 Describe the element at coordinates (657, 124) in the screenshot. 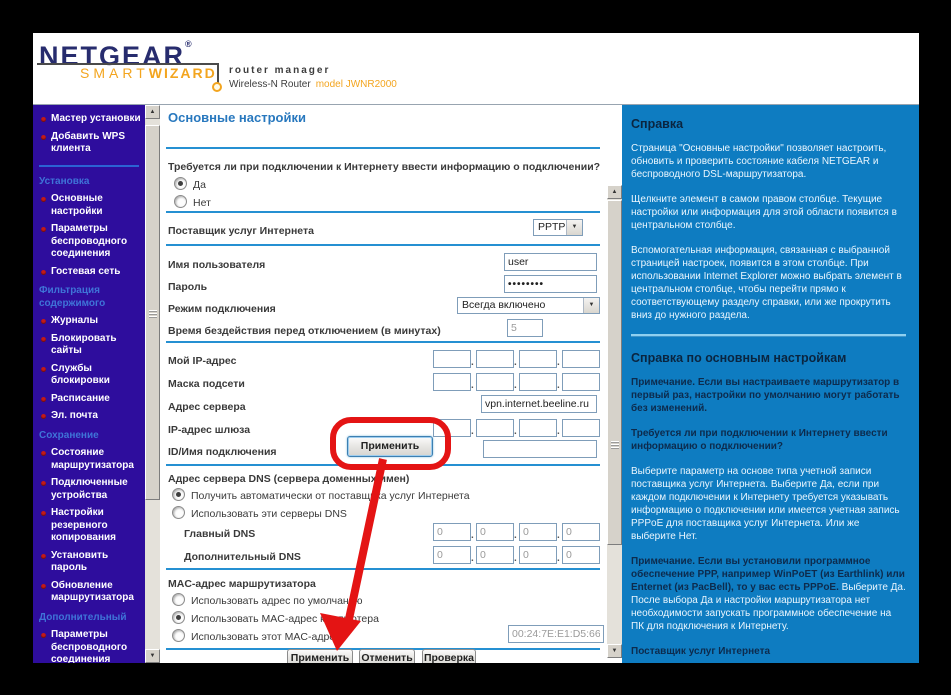

I see `help-heading: Справка` at that location.